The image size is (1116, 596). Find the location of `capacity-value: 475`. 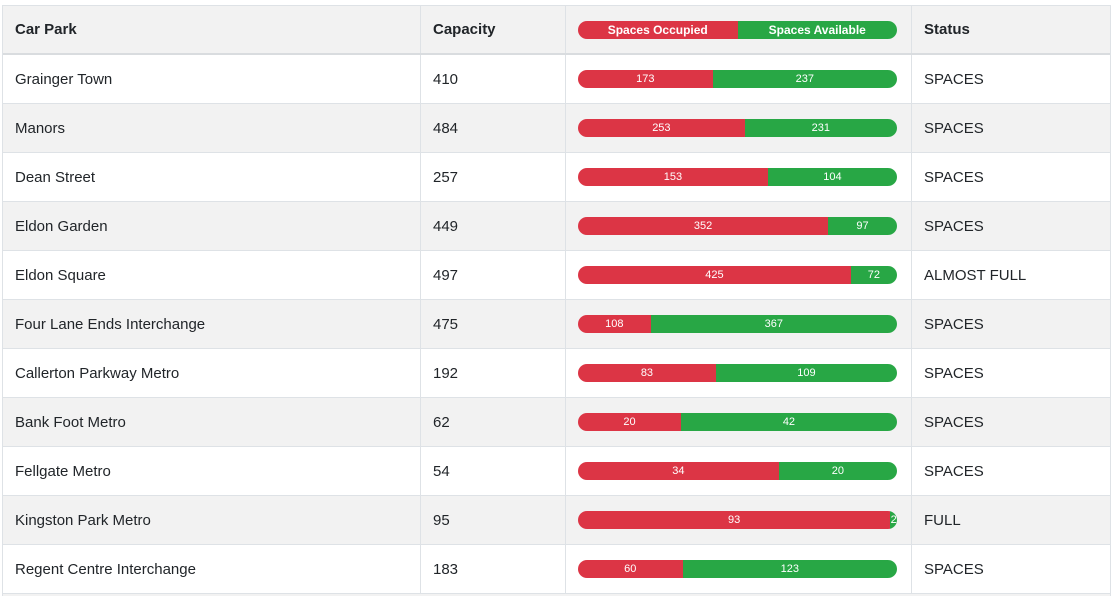

capacity-value: 475 is located at coordinates (493, 324).